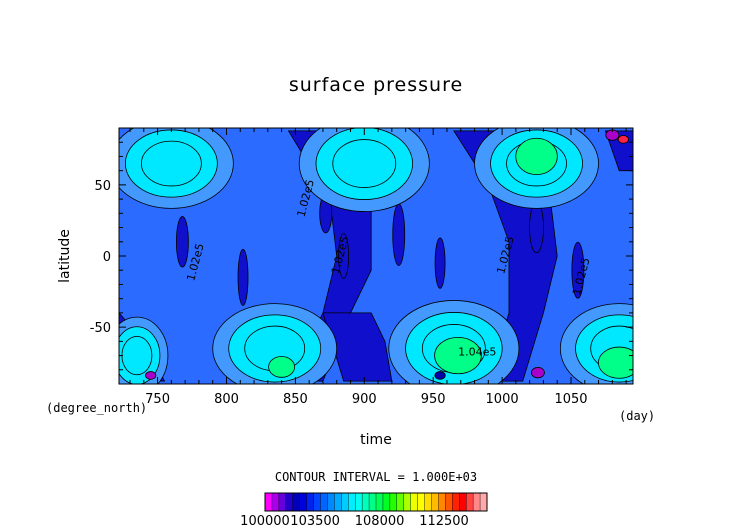 This screenshot has height=532, width=752. Describe the element at coordinates (65, 256) in the screenshot. I see `y-axis-label: latitude` at that location.